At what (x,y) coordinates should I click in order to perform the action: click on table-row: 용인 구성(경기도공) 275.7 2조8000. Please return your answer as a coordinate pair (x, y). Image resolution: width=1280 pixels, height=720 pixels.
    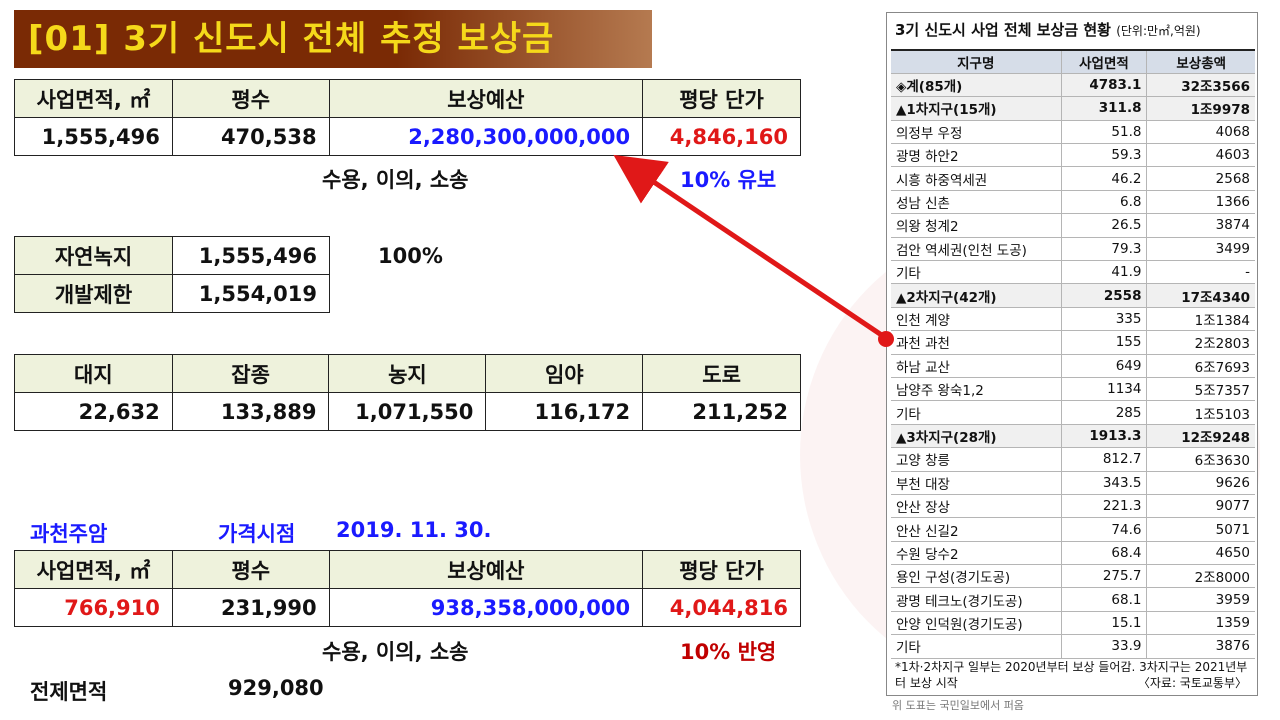
    Looking at the image, I should click on (1073, 576).